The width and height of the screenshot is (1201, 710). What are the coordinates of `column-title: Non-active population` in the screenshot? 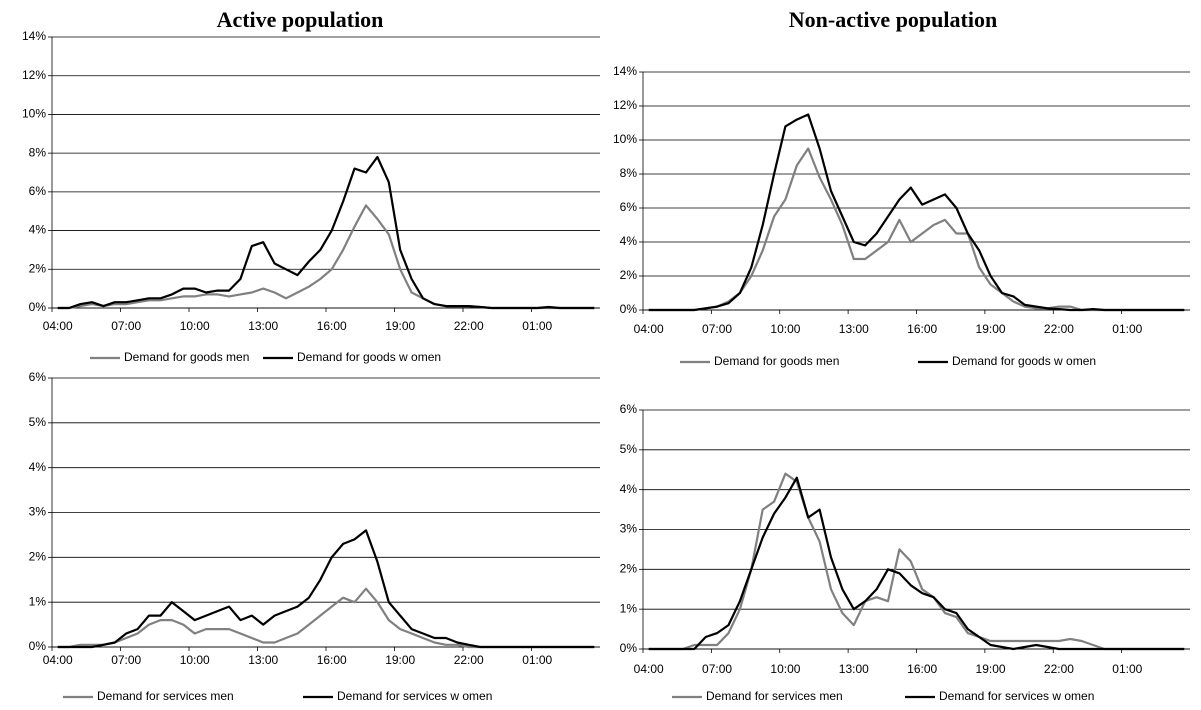 It's located at (893, 19).